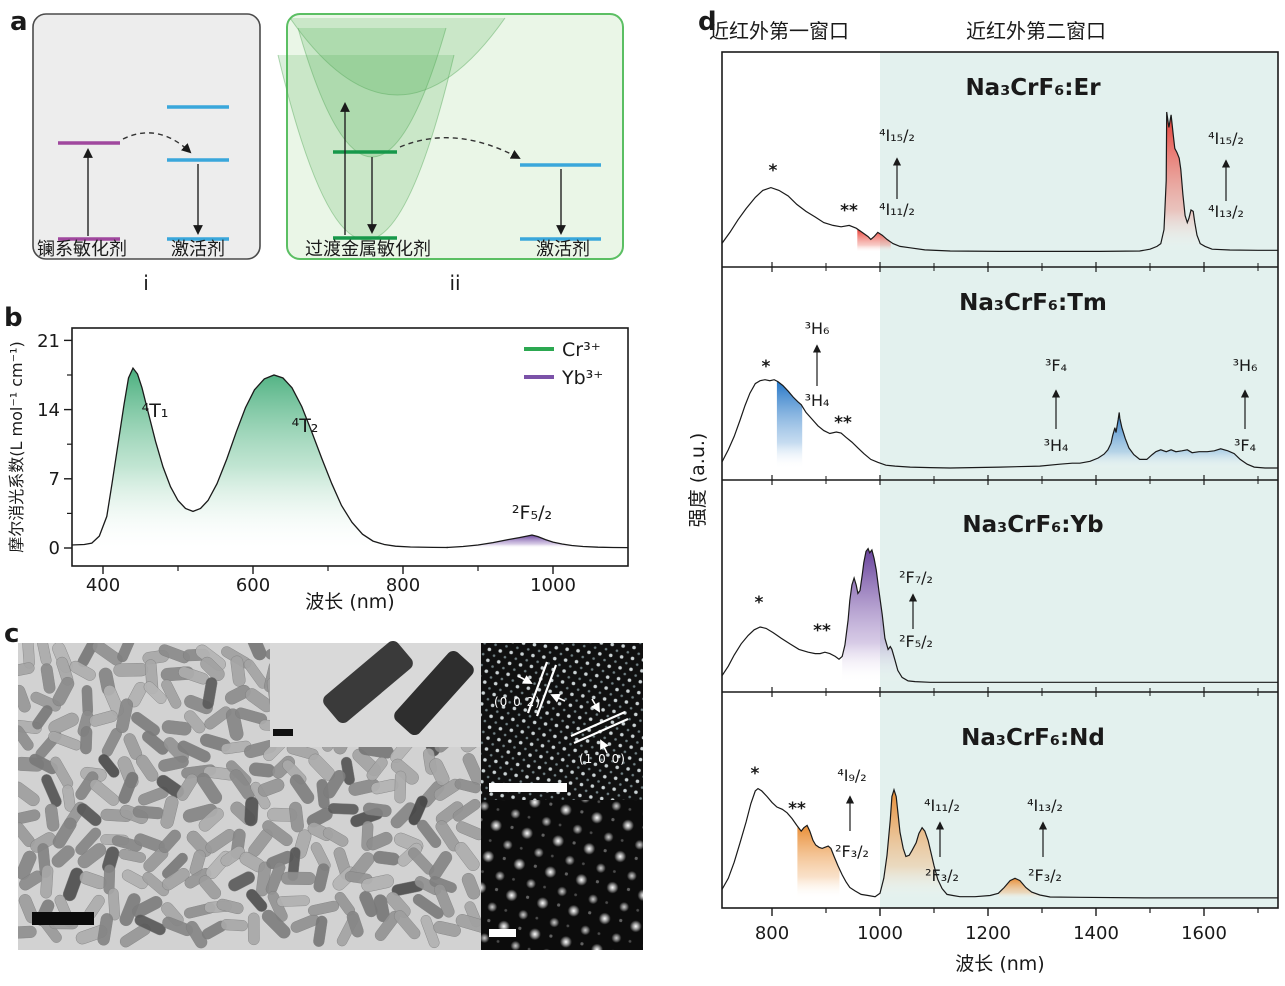 The image size is (1285, 986). What do you see at coordinates (349, 602) in the screenshot?
I see `x-axis-title-b: 波长 (nm)` at bounding box center [349, 602].